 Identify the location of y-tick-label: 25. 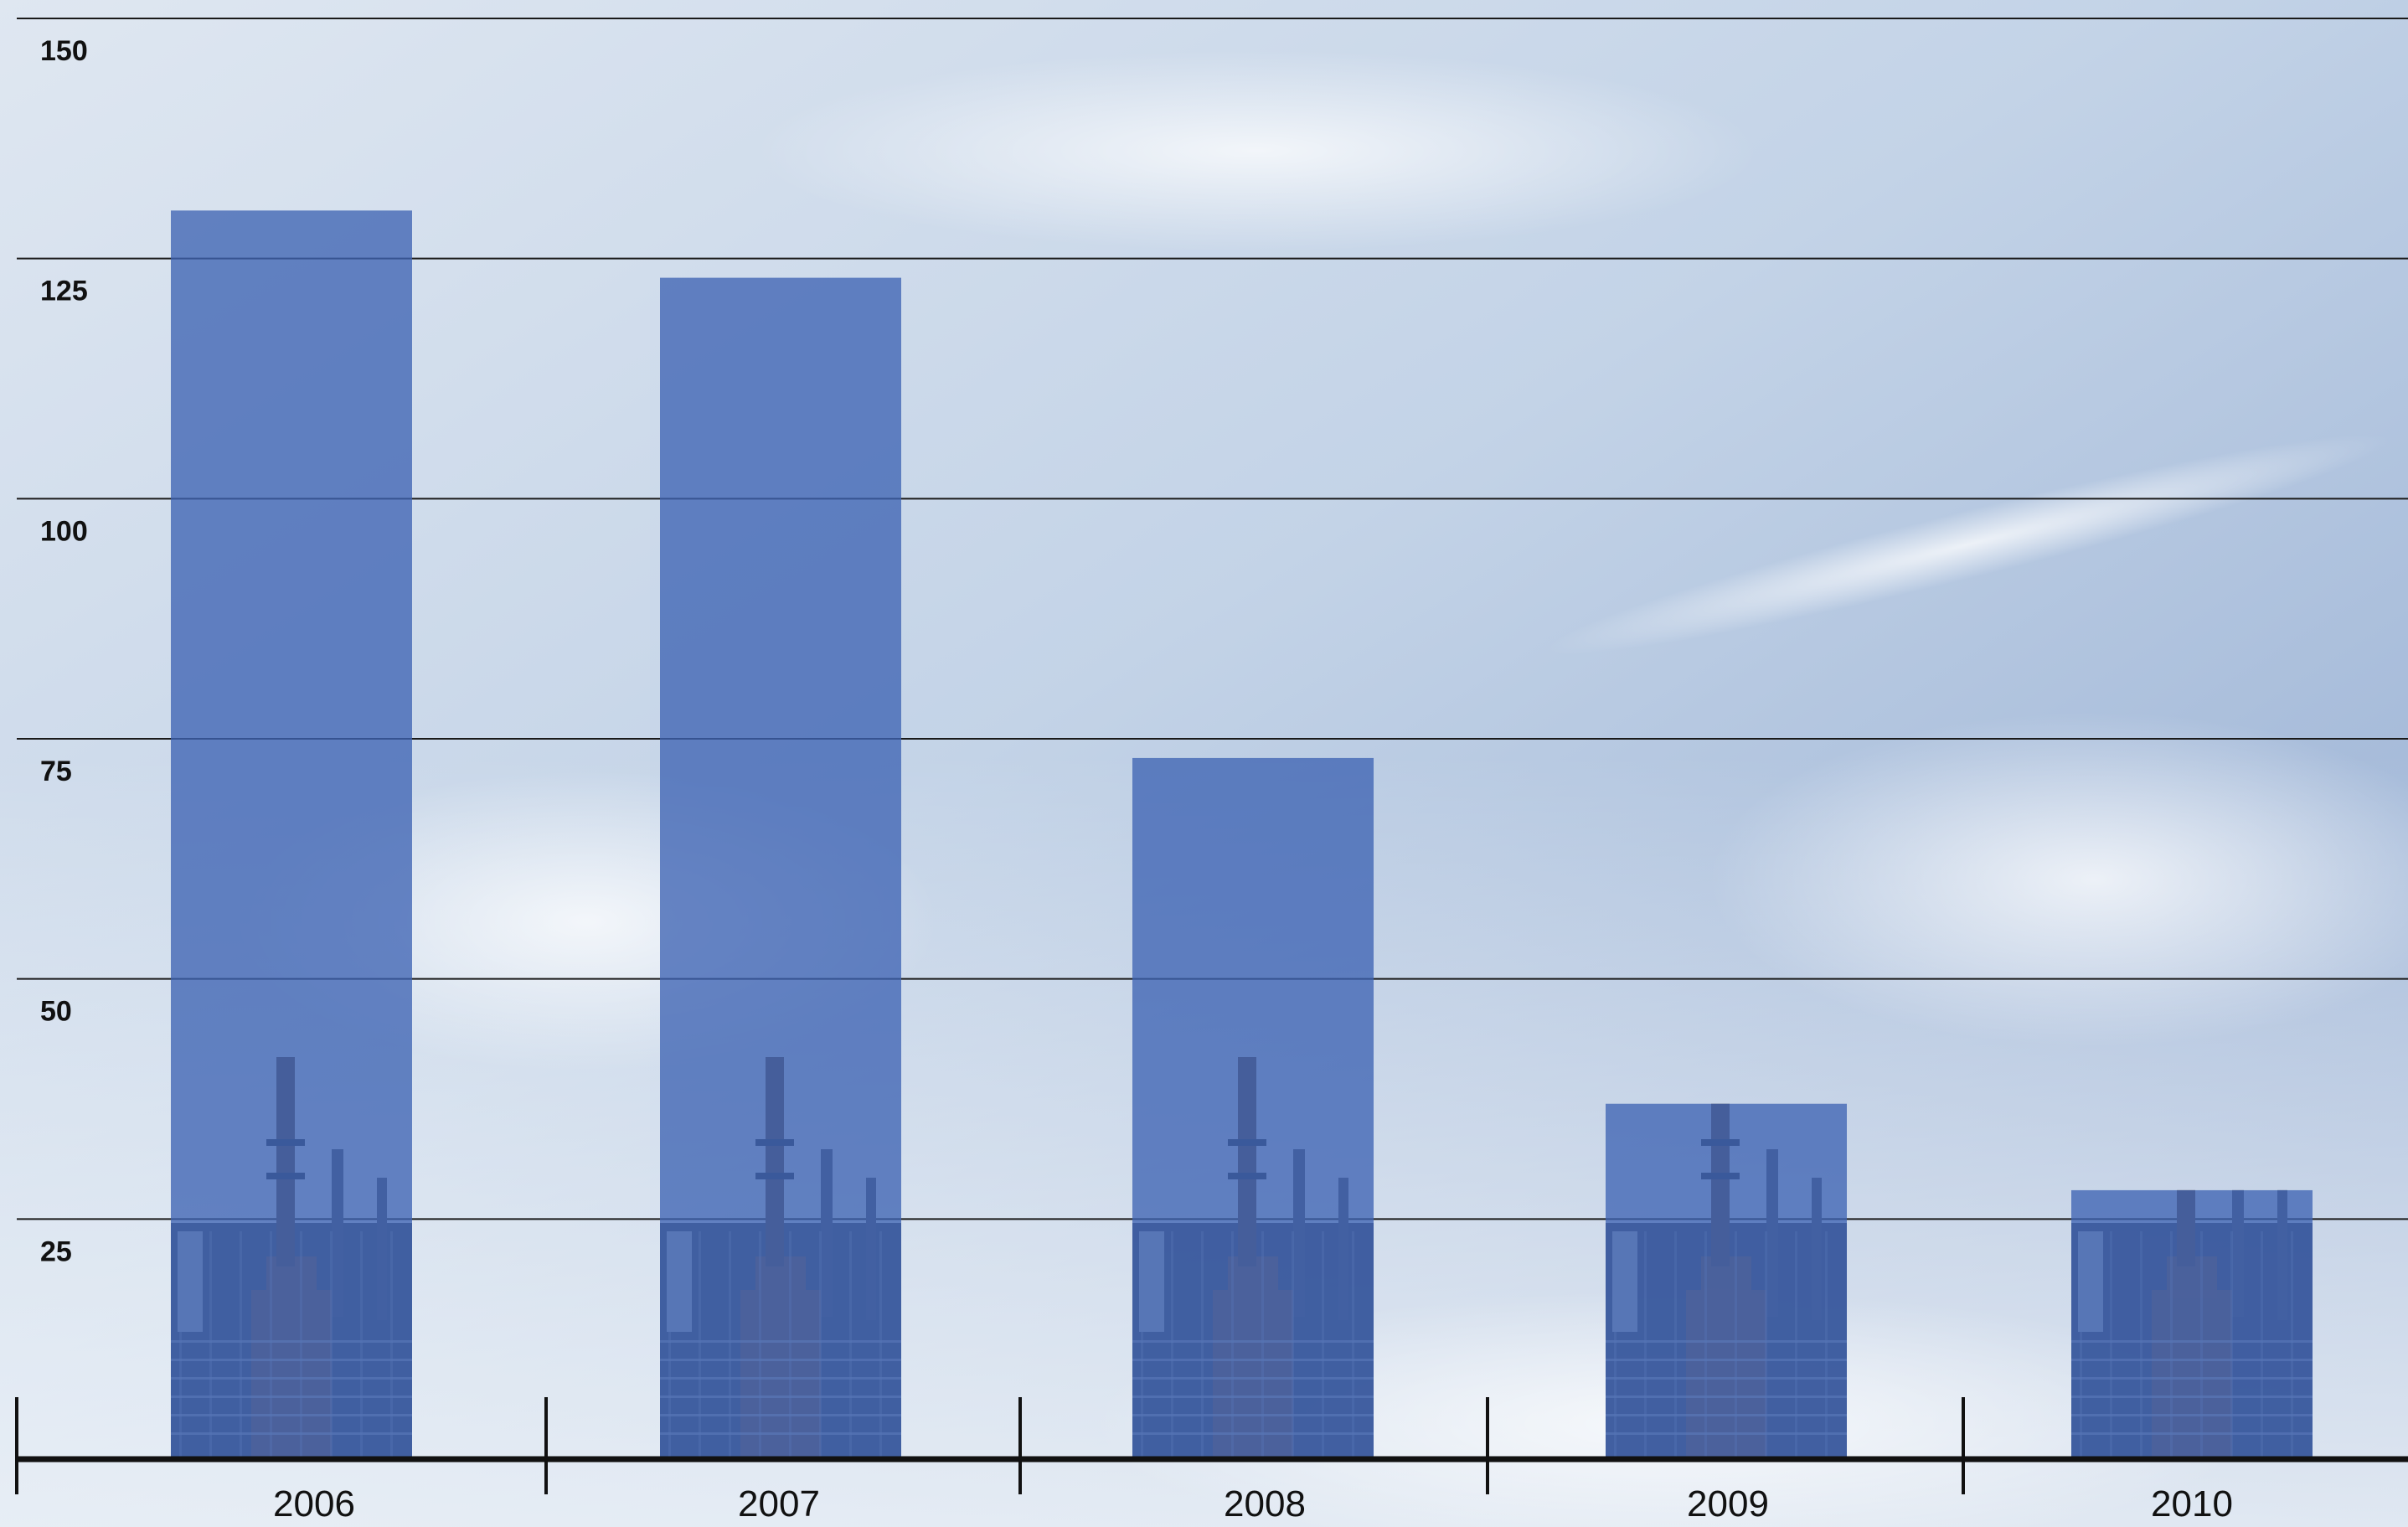
(56, 1251).